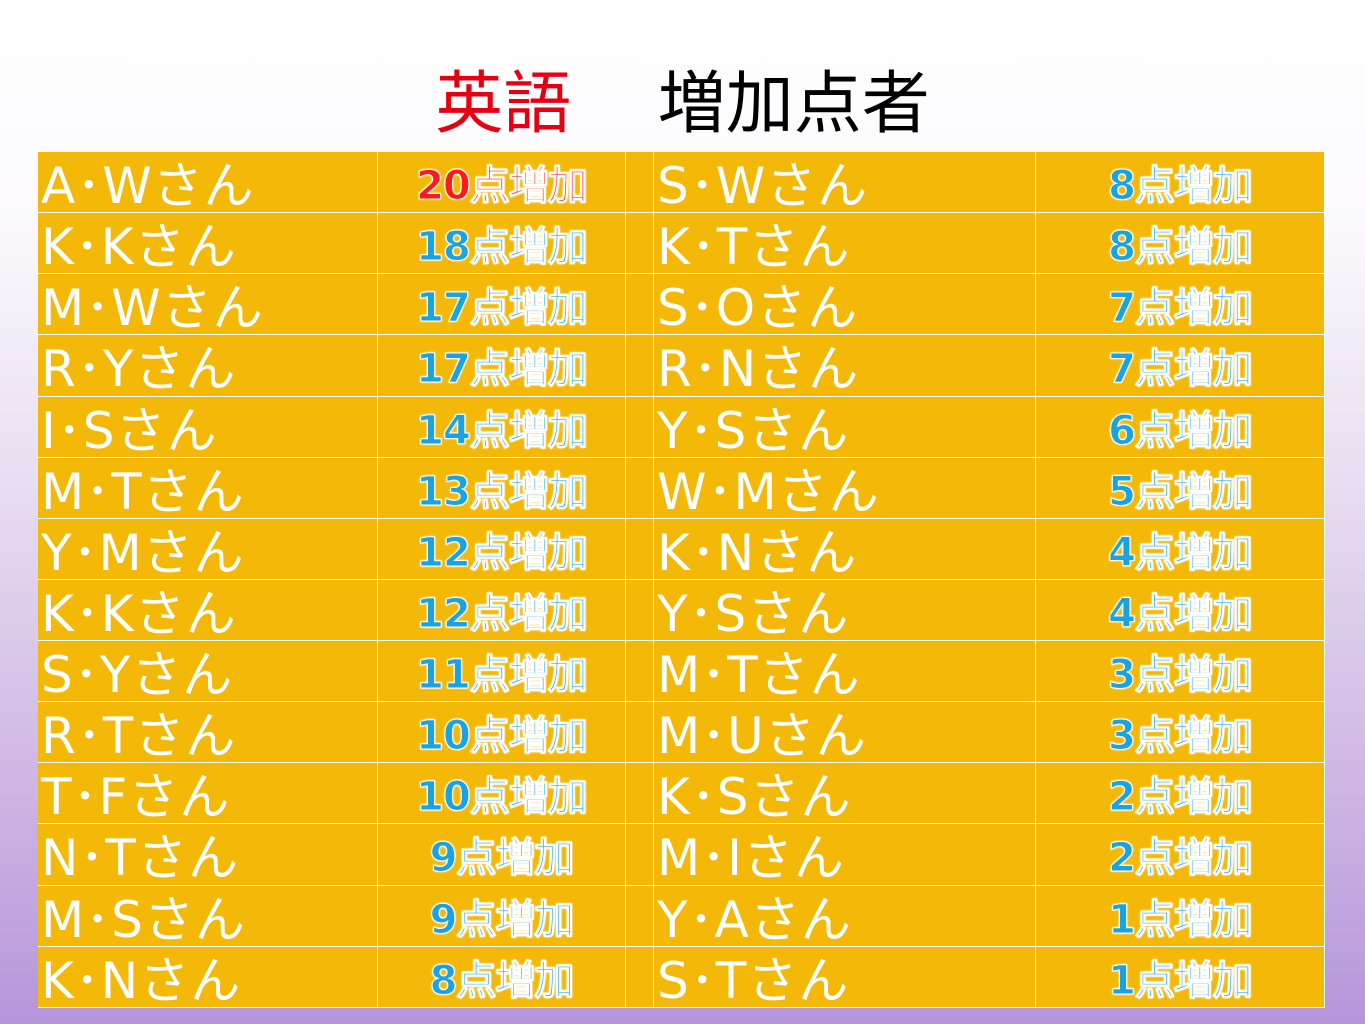  I want to click on student-name: S･Yさん, so click(208, 672).